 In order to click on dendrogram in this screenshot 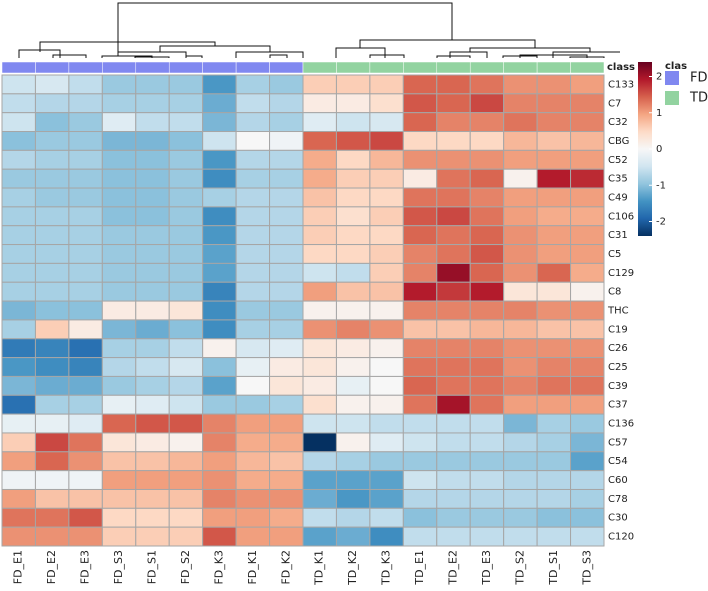, I will do `click(319, 30)`.